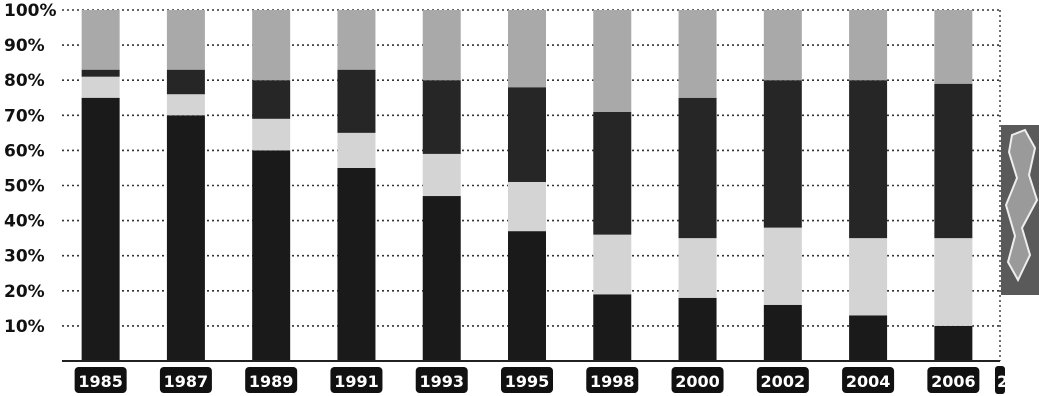 Image resolution: width=1039 pixels, height=396 pixels. I want to click on x-tick-label: 1998, so click(612, 381).